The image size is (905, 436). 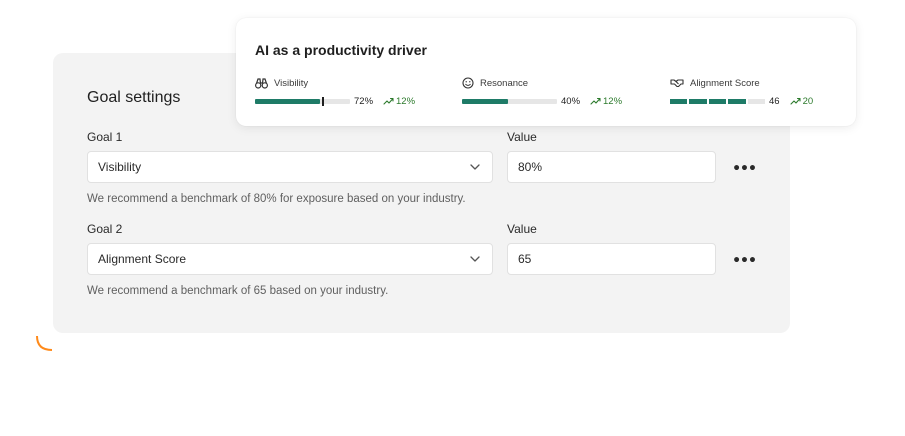 I want to click on goal-1-value-input, so click(x=611, y=167).